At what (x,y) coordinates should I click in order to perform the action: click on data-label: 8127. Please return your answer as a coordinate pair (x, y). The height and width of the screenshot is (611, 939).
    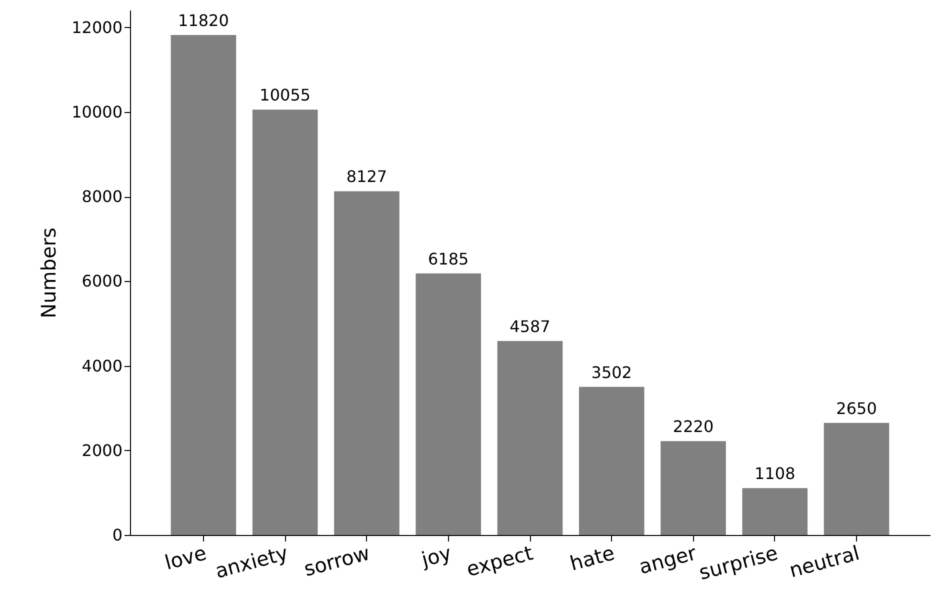
    Looking at the image, I should click on (367, 176).